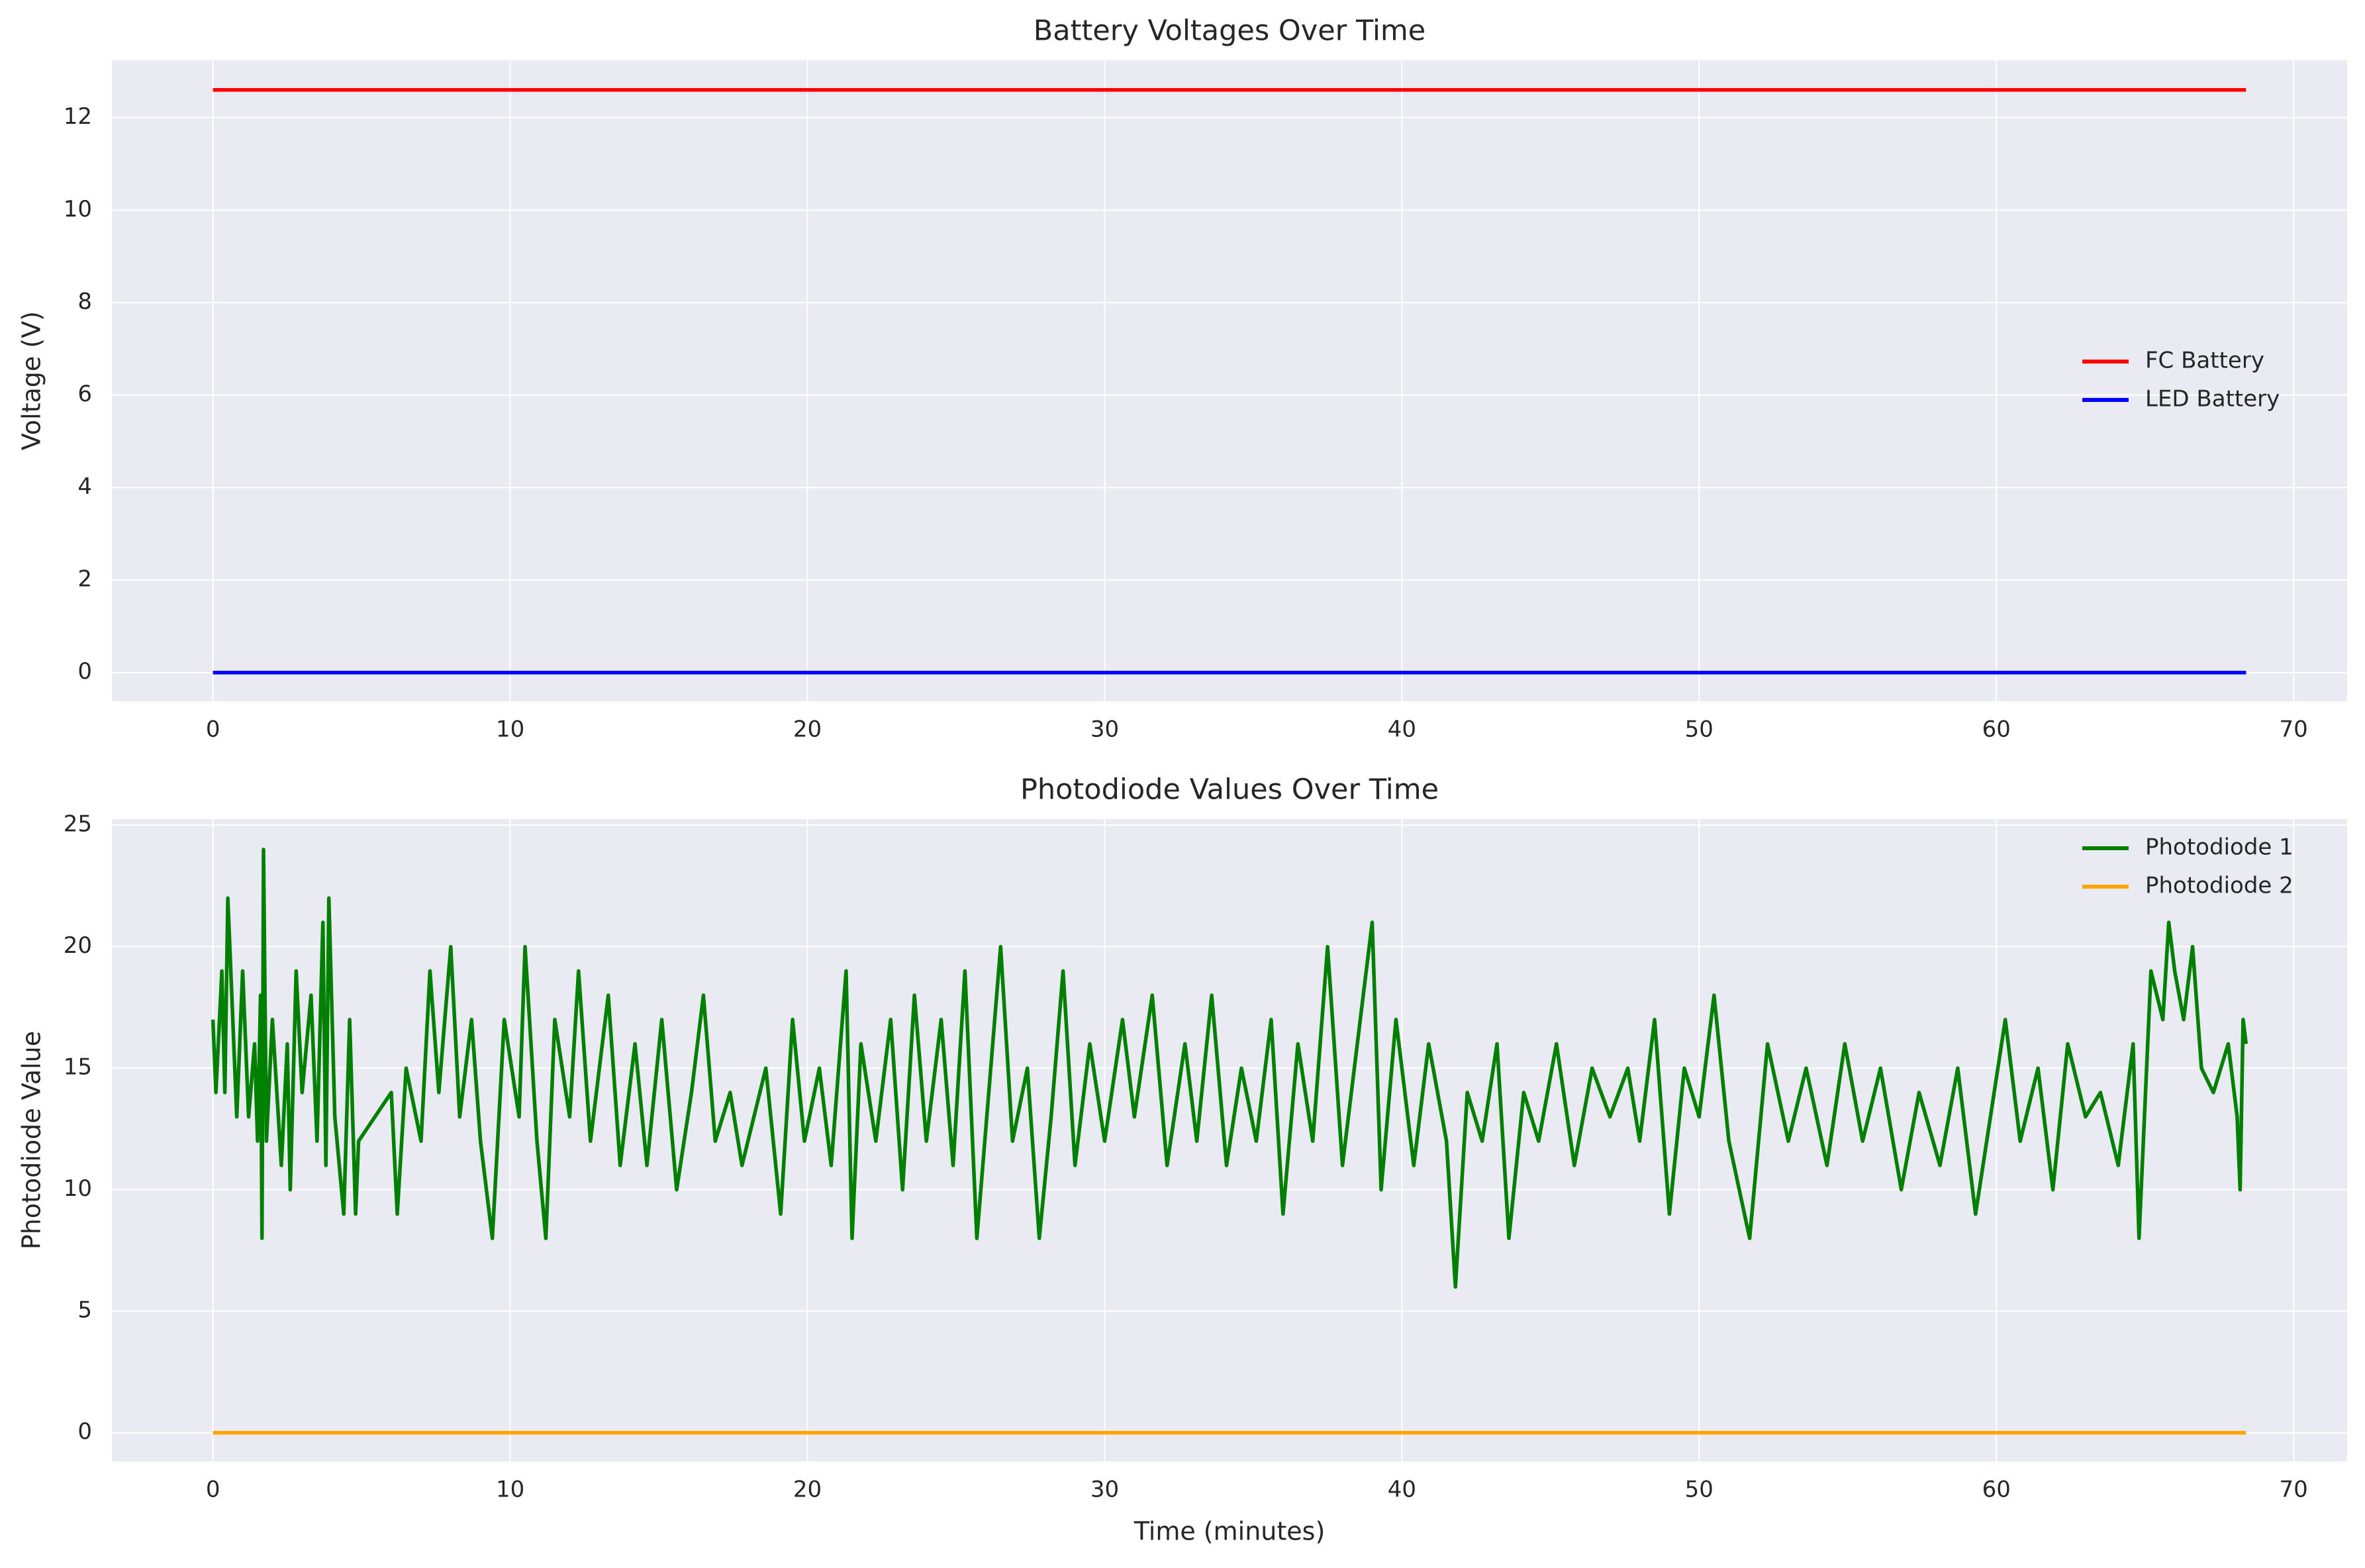 The image size is (2365, 1568). I want to click on y-tick-label: 12, so click(78, 116).